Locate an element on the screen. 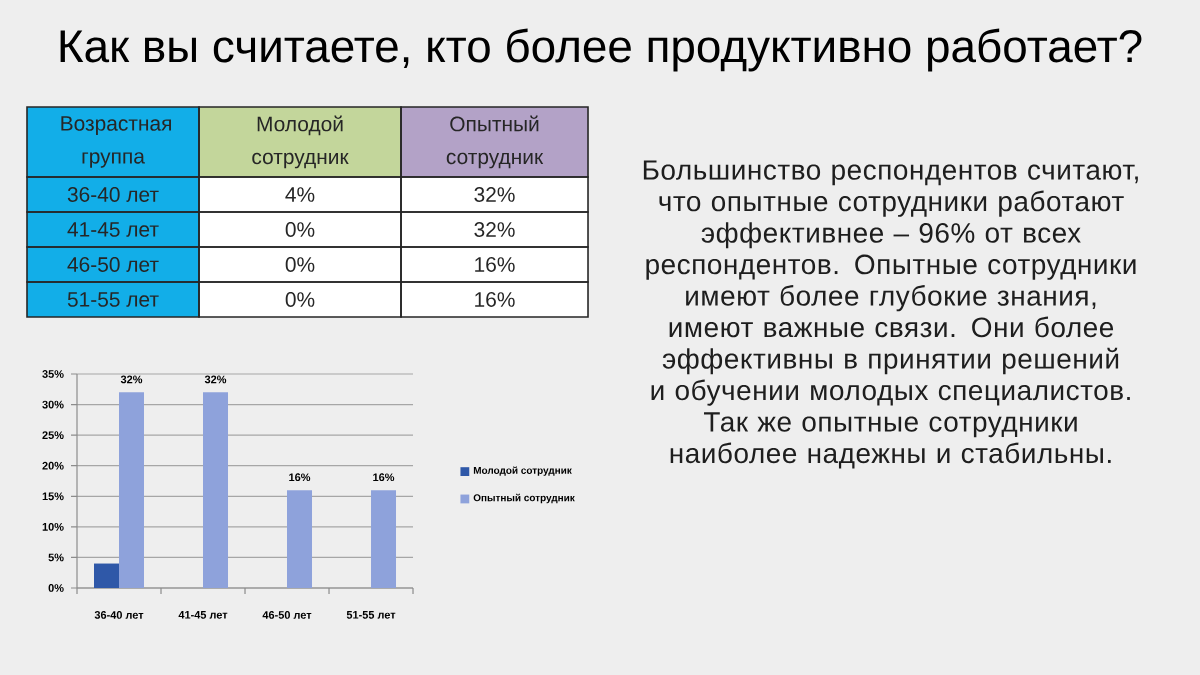 Image resolution: width=1200 pixels, height=675 pixels. legend-label: Молодой сотрудник is located at coordinates (522, 471).